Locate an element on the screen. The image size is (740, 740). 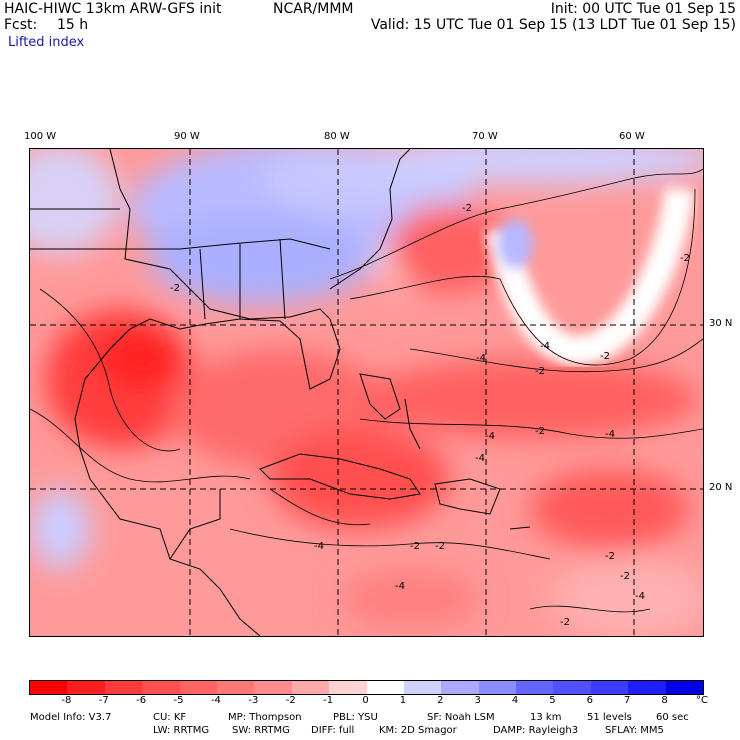
colorbar-tick-label: -7 is located at coordinates (103, 700).